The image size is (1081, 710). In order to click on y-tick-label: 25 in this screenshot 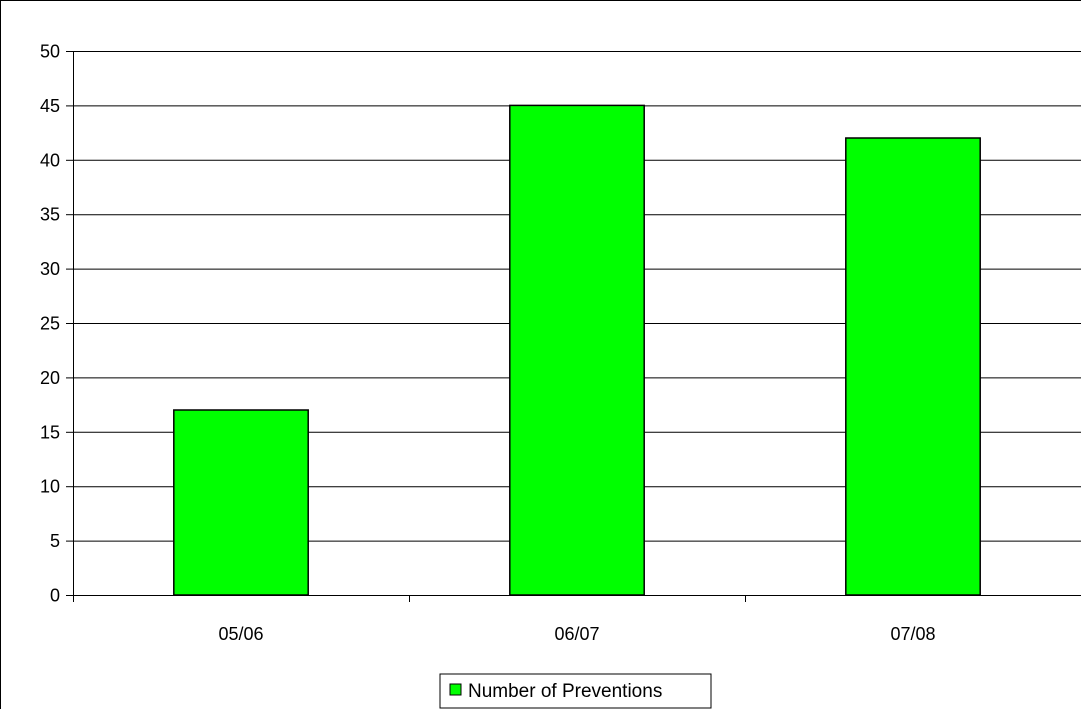, I will do `click(50, 324)`.